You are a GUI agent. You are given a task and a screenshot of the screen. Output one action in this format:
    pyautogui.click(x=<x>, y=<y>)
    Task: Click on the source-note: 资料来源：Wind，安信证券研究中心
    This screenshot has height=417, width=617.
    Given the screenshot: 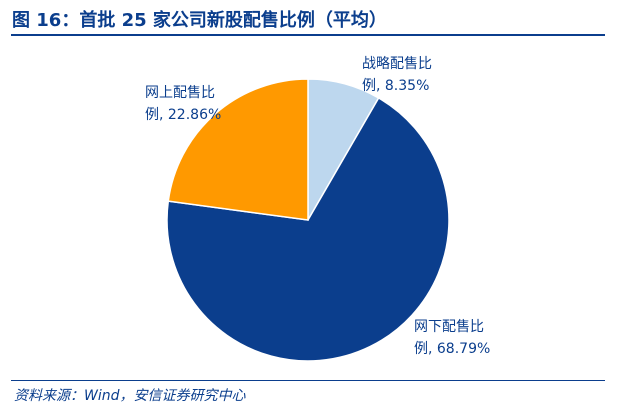 What is the action you would take?
    pyautogui.click(x=130, y=396)
    